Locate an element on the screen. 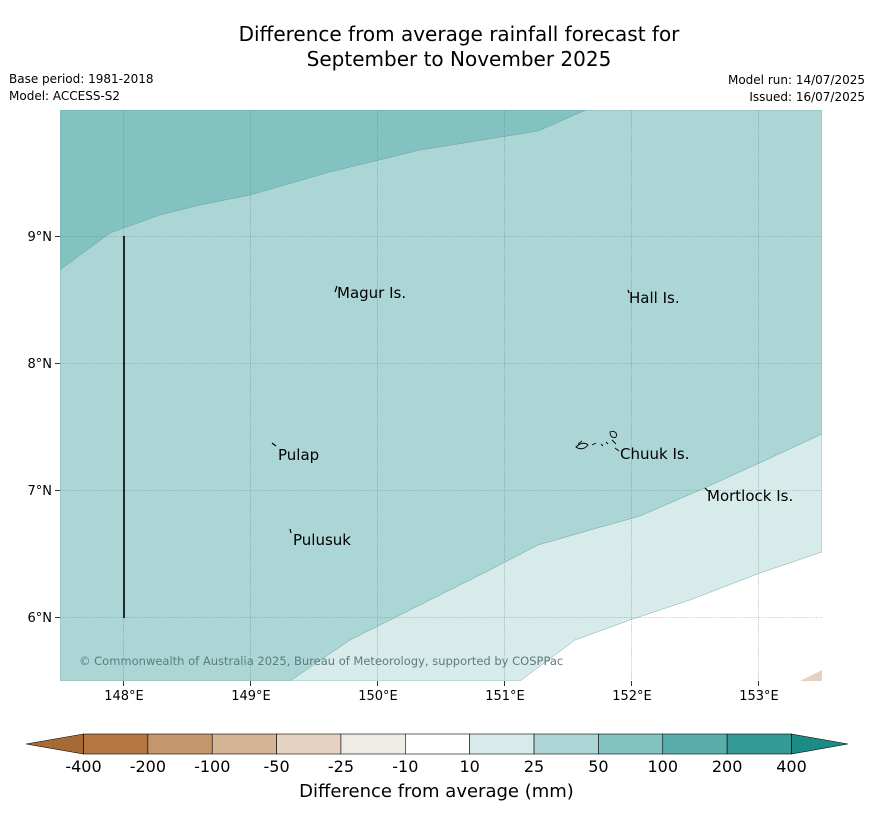 The image size is (873, 816). x-tick-label: 150°E is located at coordinates (378, 696).